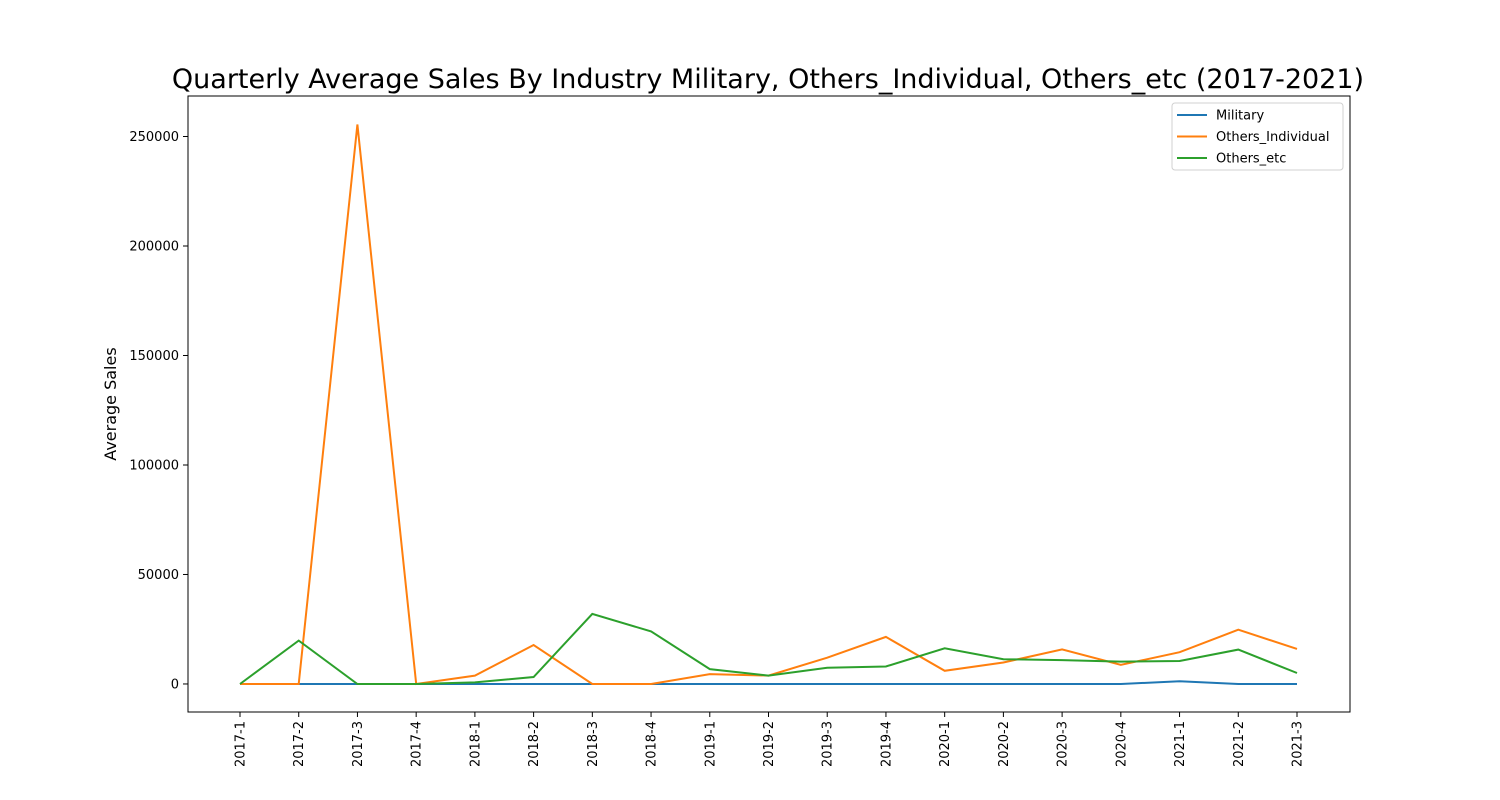 The width and height of the screenshot is (1500, 800). What do you see at coordinates (828, 744) in the screenshot?
I see `x-tick-label: 2019-3` at bounding box center [828, 744].